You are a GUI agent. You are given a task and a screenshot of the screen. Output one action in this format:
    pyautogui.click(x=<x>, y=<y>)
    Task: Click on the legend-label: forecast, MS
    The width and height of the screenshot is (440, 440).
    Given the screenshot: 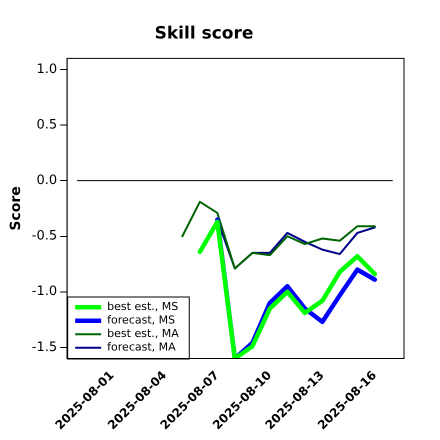 What is the action you would take?
    pyautogui.click(x=141, y=320)
    